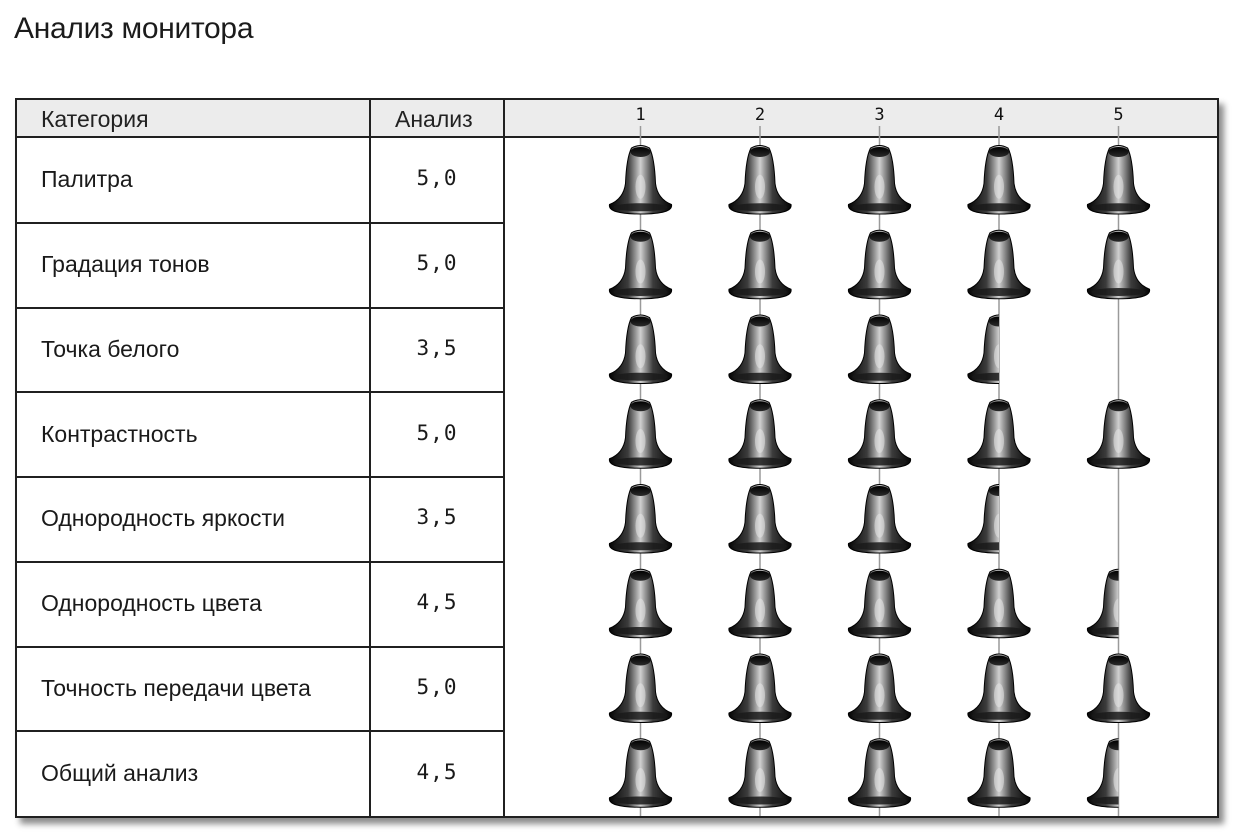 The image size is (1242, 840). Describe the element at coordinates (125, 264) in the screenshot. I see `category-label: Градация тонов` at that location.